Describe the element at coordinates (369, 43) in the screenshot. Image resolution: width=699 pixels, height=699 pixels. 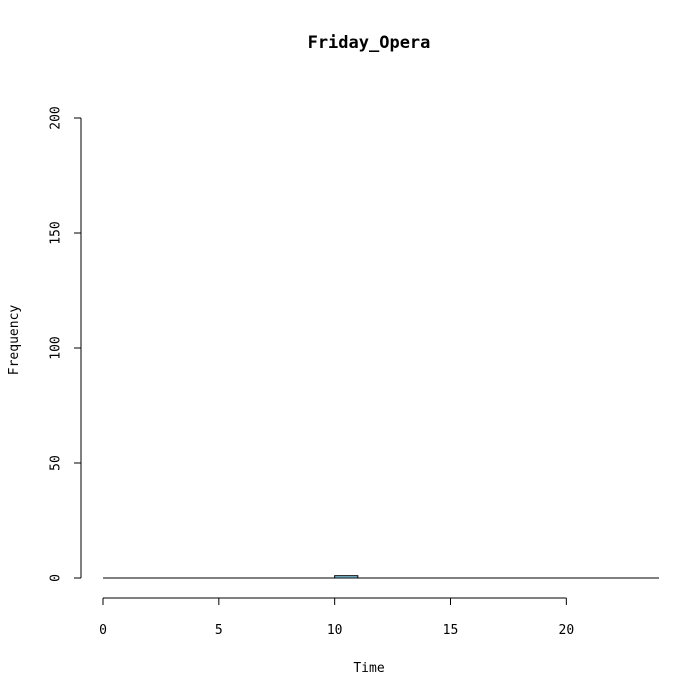
I see `chart-title: Friday_Opera` at that location.